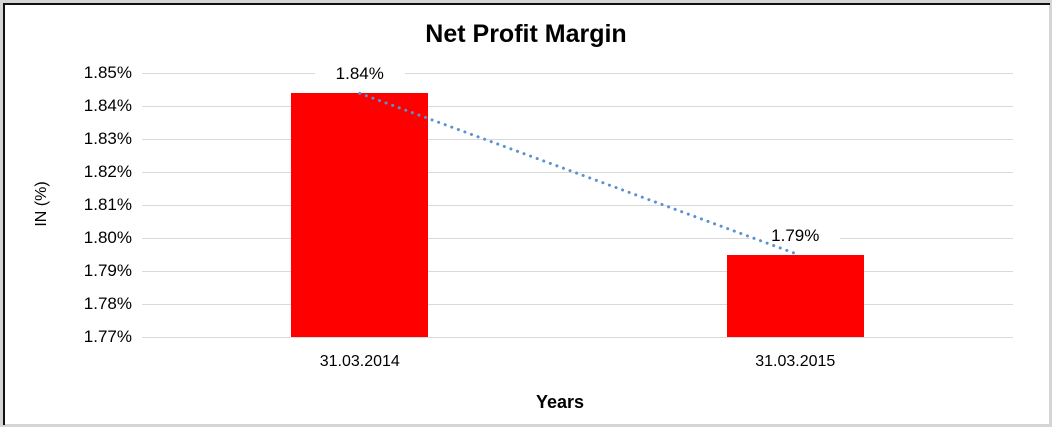 This screenshot has width=1052, height=427. Describe the element at coordinates (107, 270) in the screenshot. I see `y-tick-label: 1.79%` at that location.